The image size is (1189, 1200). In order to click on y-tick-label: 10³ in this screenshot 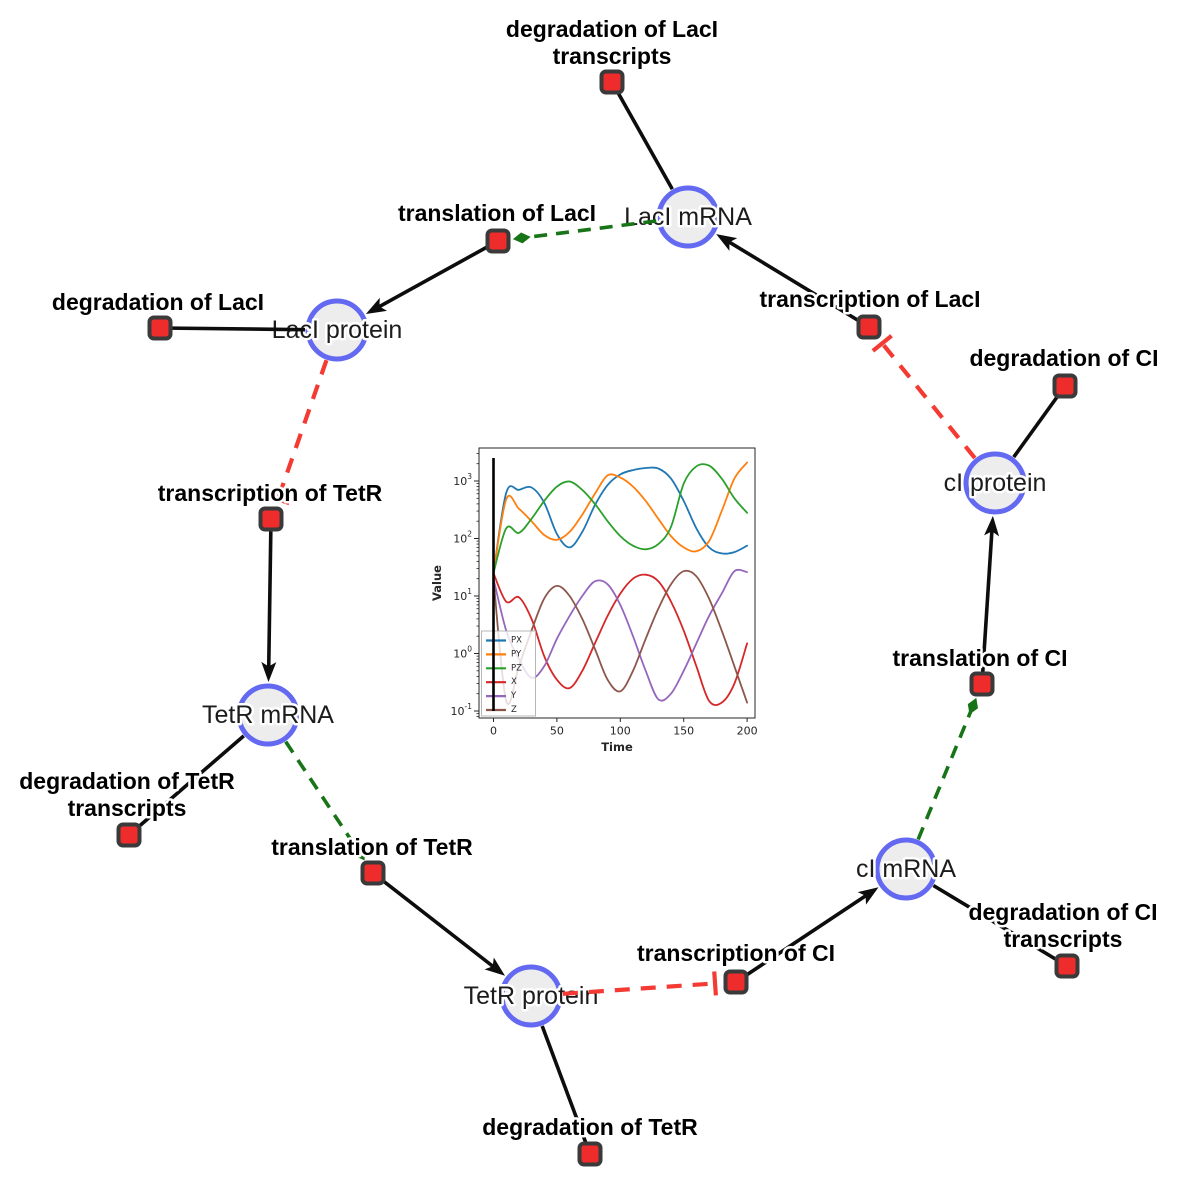, I will do `click(462, 480)`.